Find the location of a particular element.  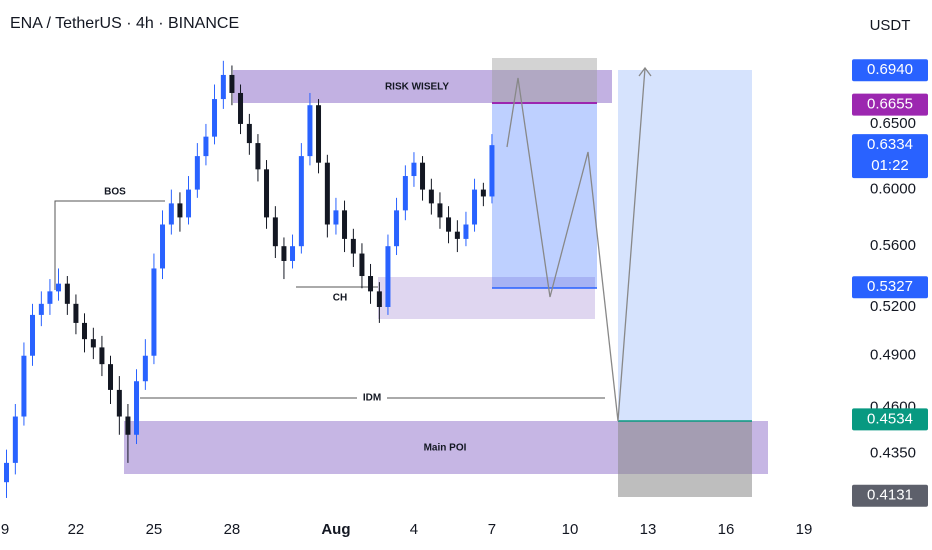

x-tick-label: Aug is located at coordinates (335, 529).